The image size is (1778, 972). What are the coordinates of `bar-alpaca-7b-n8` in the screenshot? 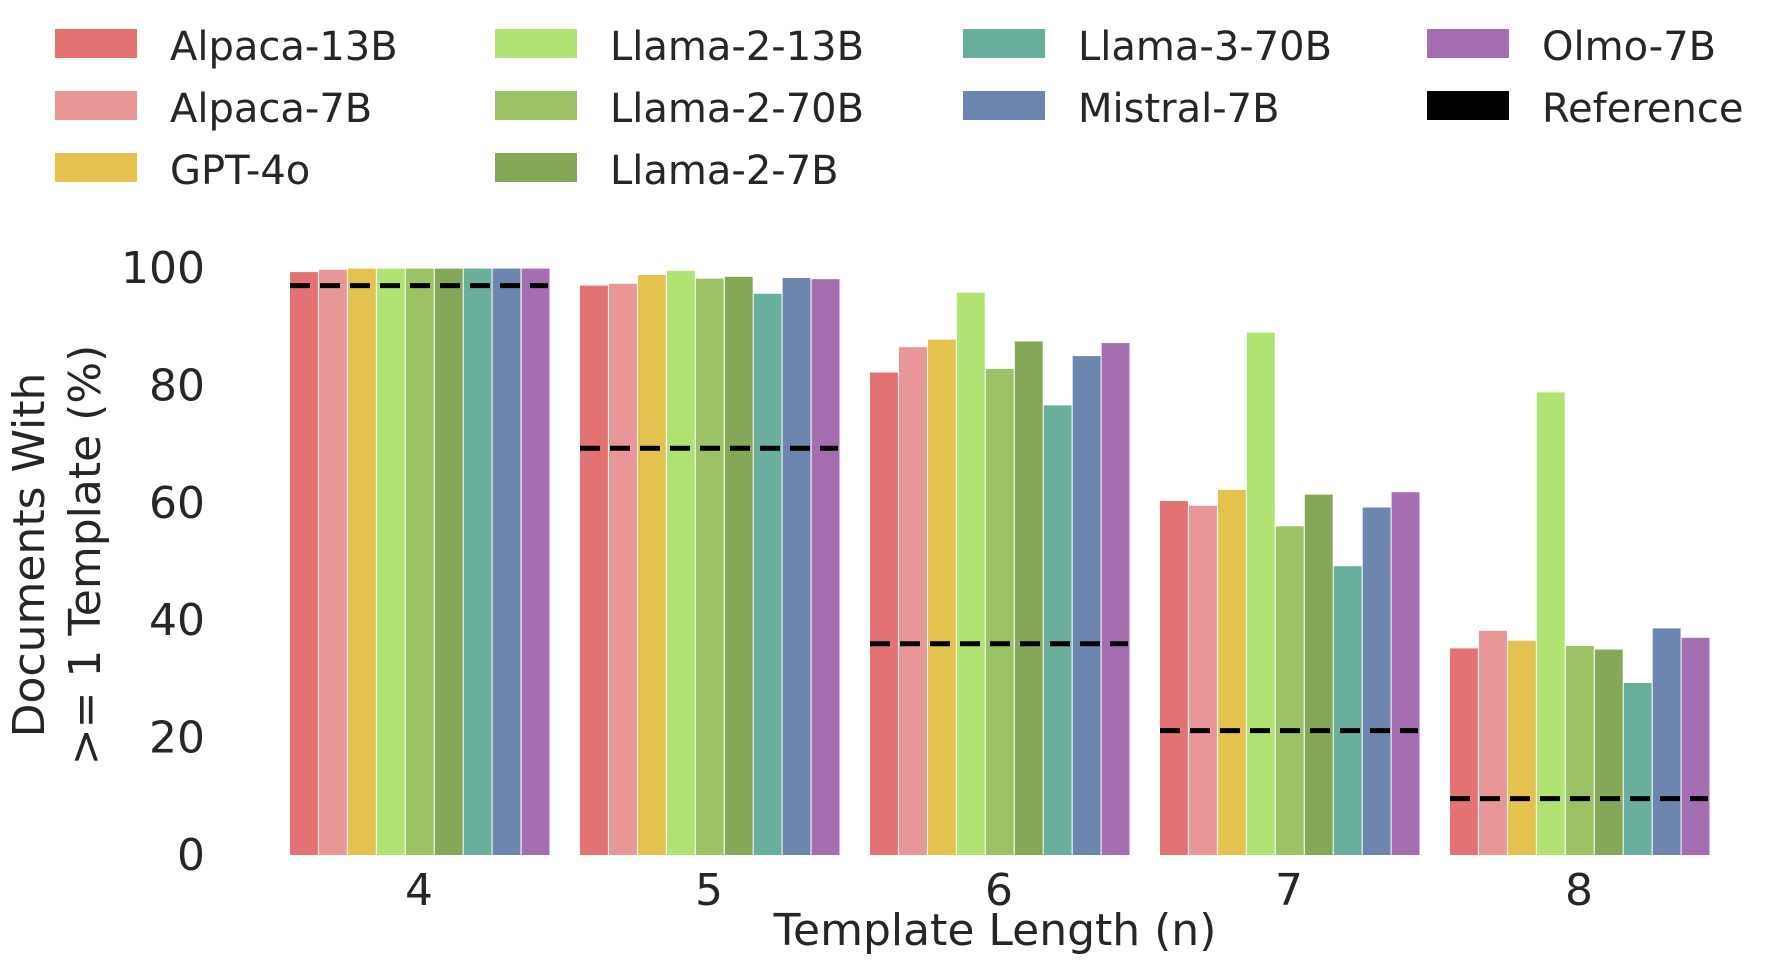 It's located at (1493, 742).